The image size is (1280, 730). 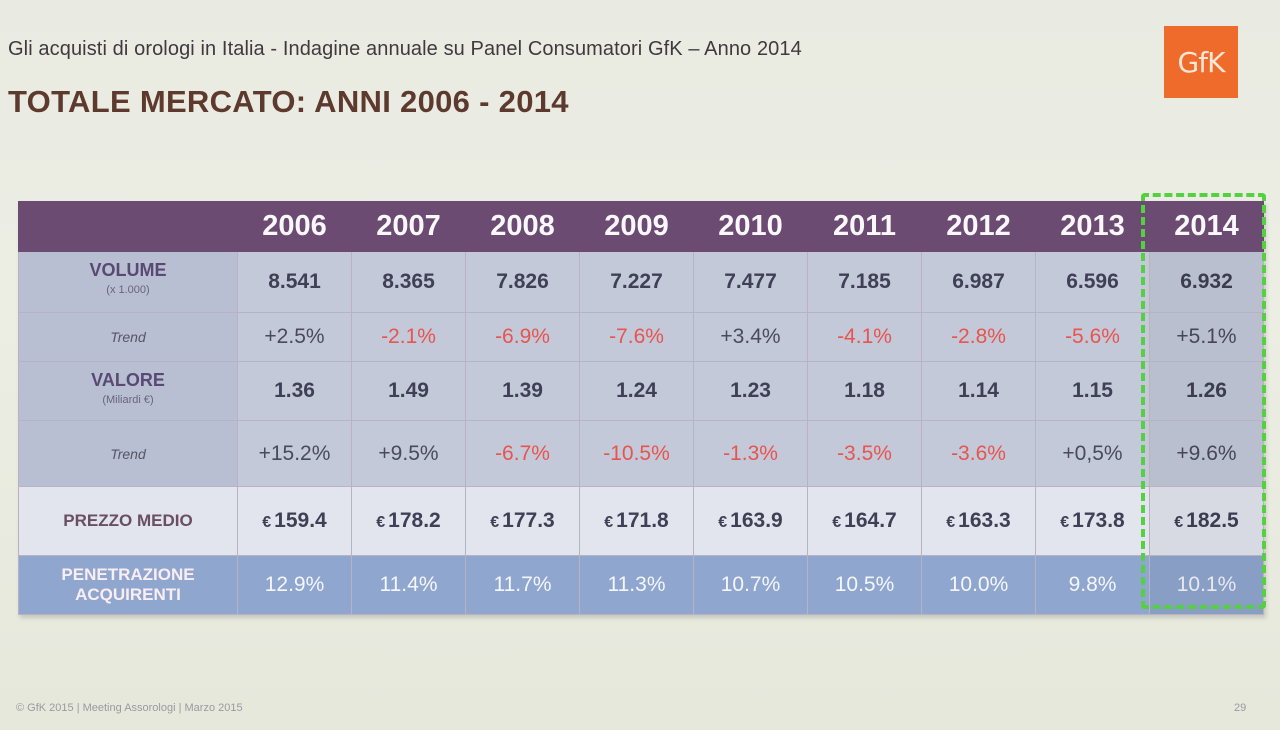 What do you see at coordinates (128, 290) in the screenshot?
I see `volume-unit: (x 1.000)` at bounding box center [128, 290].